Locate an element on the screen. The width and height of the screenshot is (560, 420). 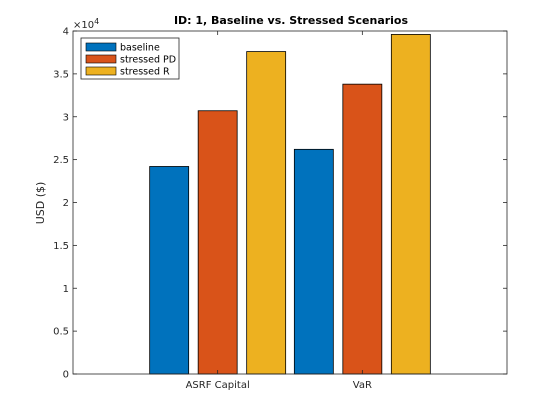
x-tick-labels: ASRF Capital VaR is located at coordinates (279, 385).